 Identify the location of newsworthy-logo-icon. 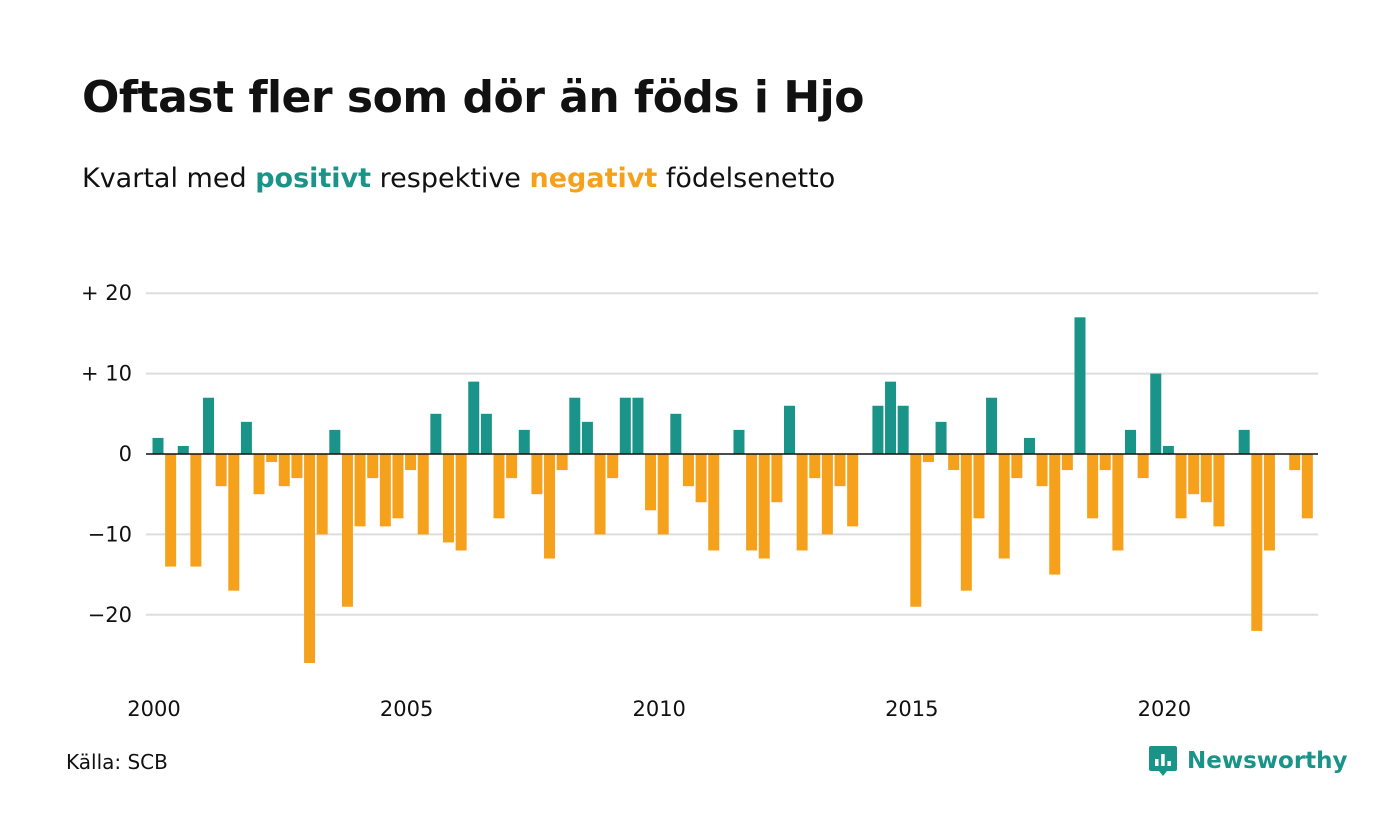
(1163, 761).